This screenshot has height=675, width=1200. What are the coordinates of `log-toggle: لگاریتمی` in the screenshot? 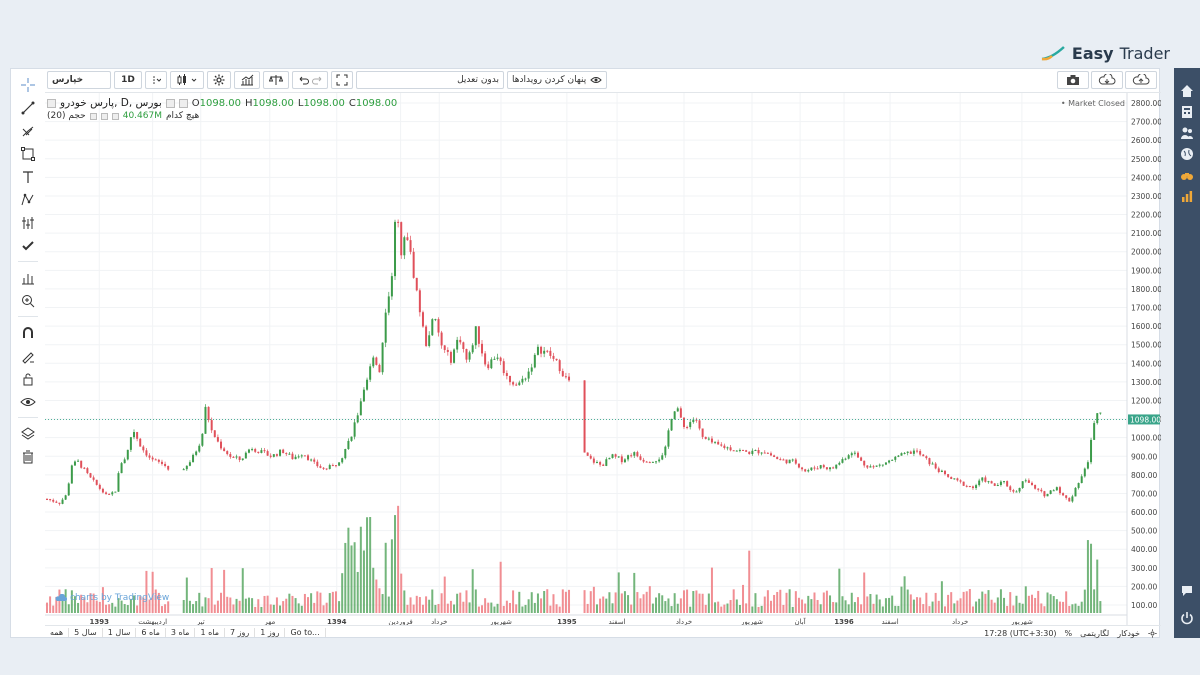 It's located at (1095, 633).